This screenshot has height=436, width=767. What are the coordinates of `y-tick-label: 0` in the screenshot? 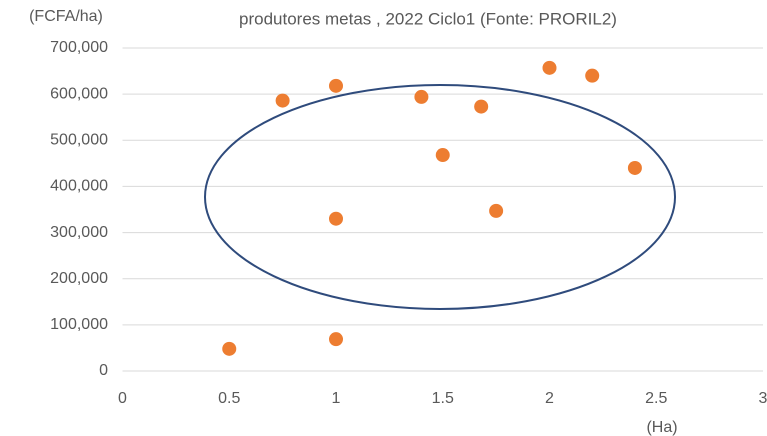 It's located at (103, 370).